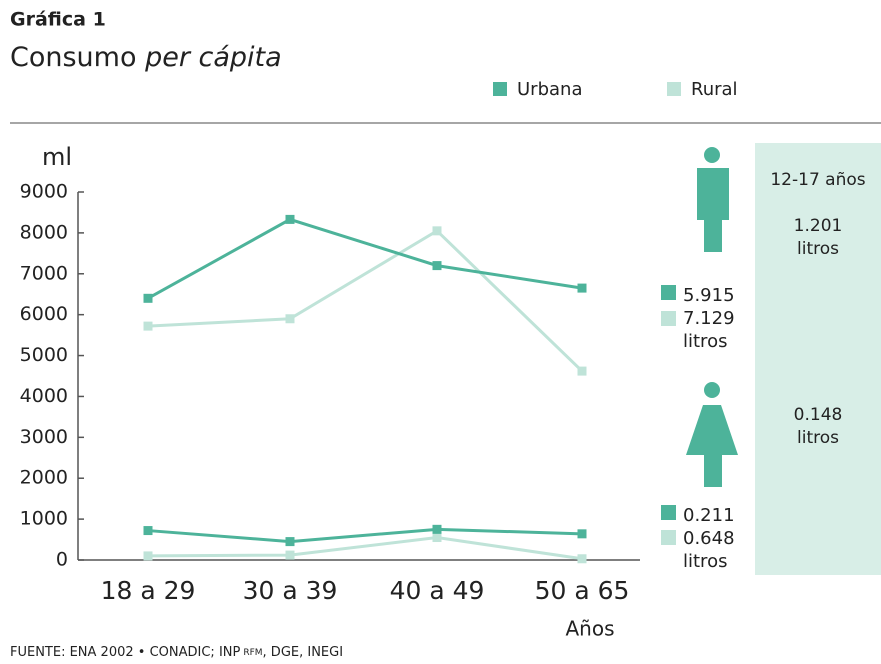 The height and width of the screenshot is (664, 881). What do you see at coordinates (125, 652) in the screenshot?
I see `source-part: FUENTE: ENA 2002 • CONADIC; INP` at bounding box center [125, 652].